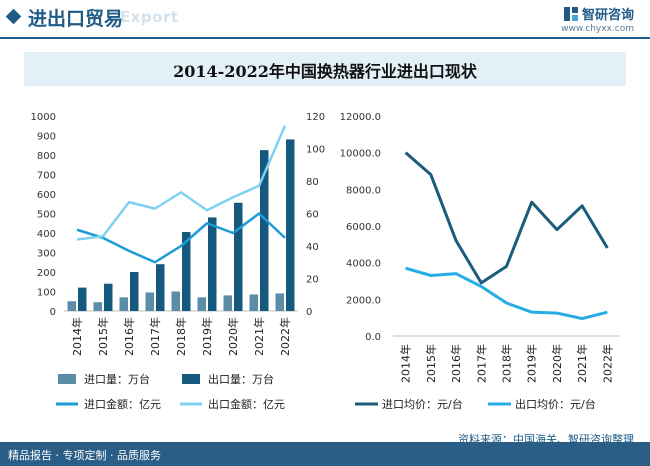 The width and height of the screenshot is (650, 466). I want to click on brand-logo-icon, so click(570, 14).